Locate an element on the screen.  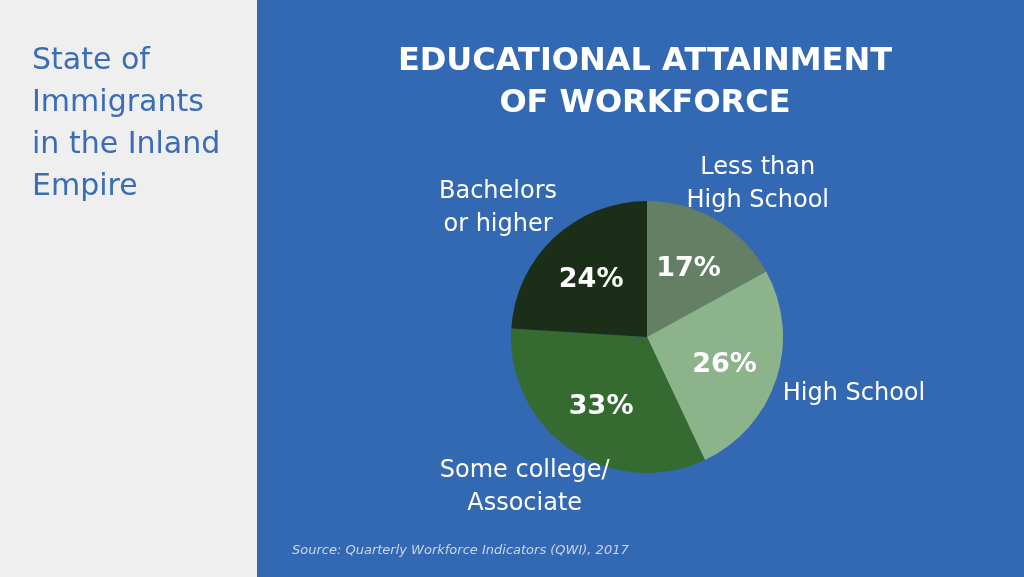
data-label: 26% is located at coordinates (724, 362).